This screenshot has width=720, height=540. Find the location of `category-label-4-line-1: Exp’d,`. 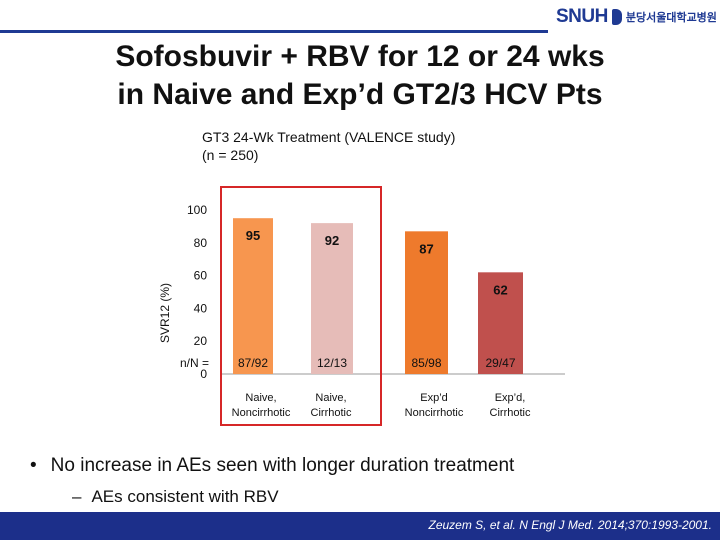

category-label-4-line-1: Exp’d, is located at coordinates (510, 398).